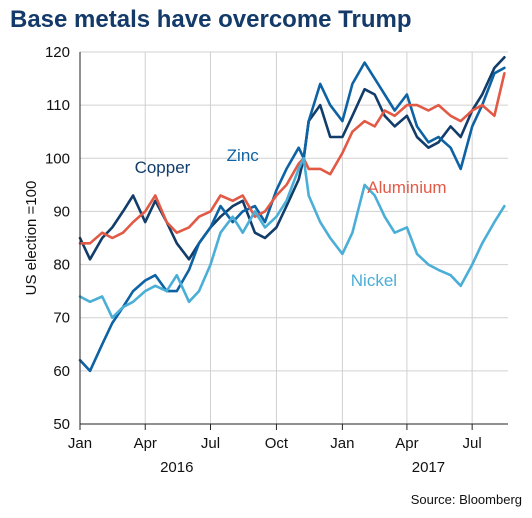 This screenshot has width=532, height=518. I want to click on series-label-nickel: Nickel, so click(374, 280).